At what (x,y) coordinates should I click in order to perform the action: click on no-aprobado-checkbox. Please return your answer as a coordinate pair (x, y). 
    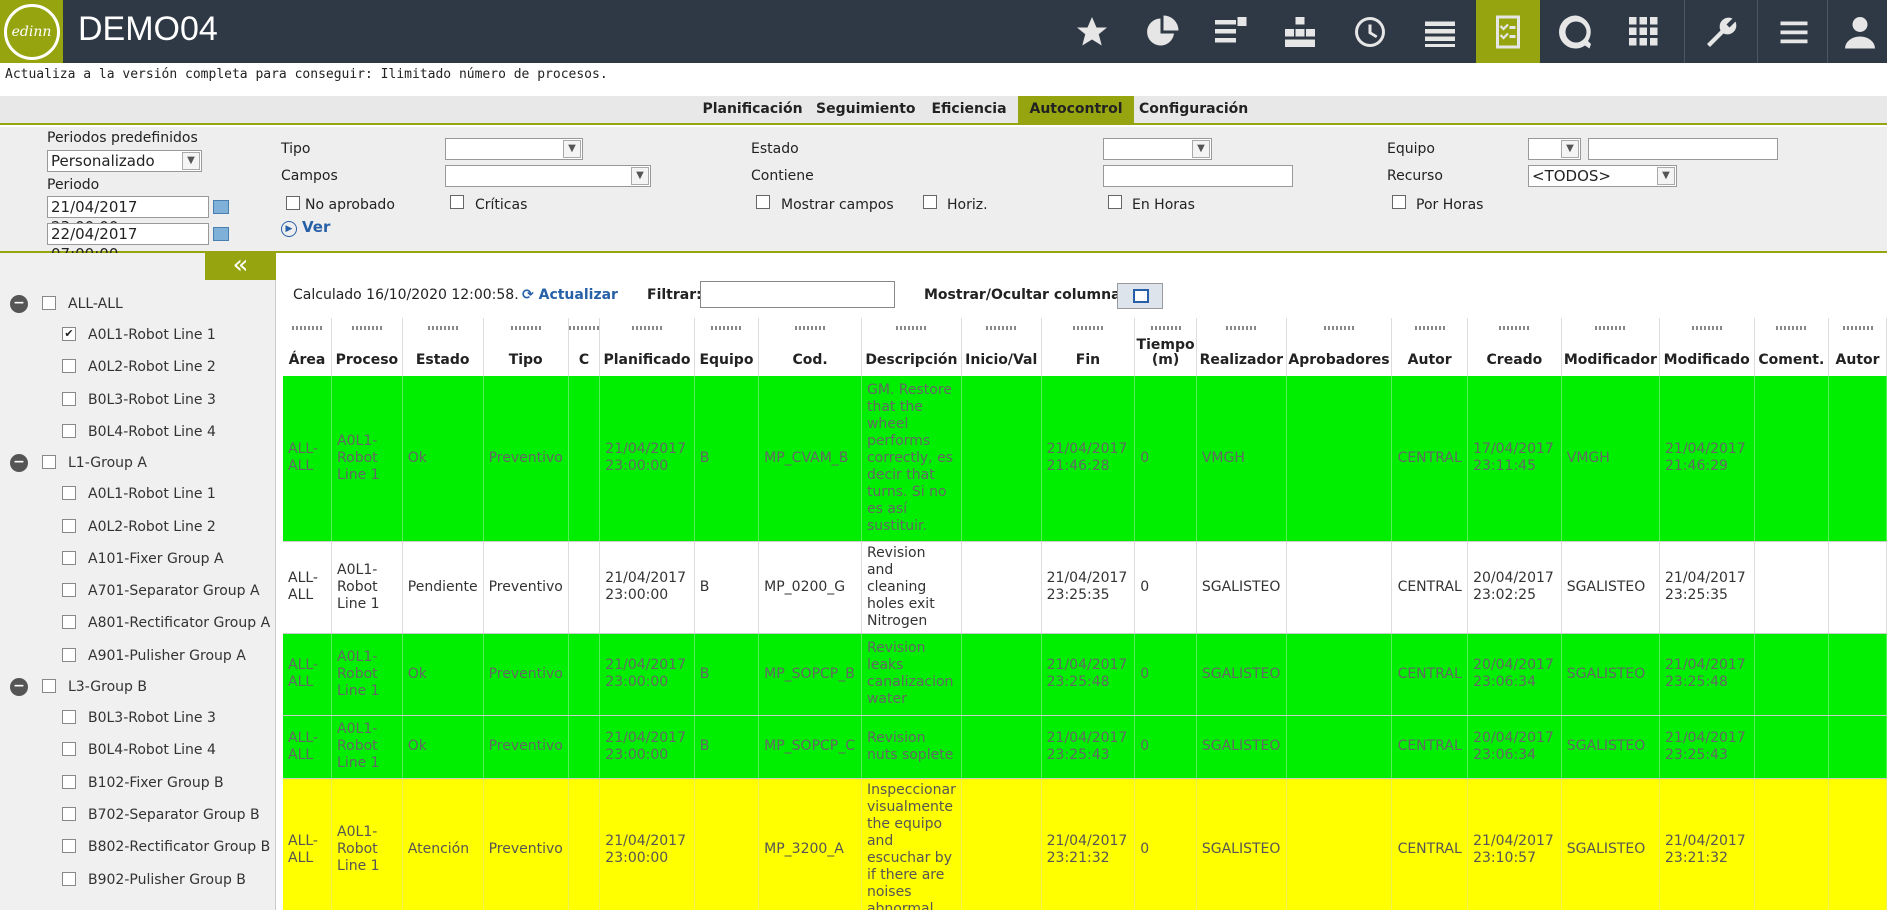
    Looking at the image, I should click on (293, 203).